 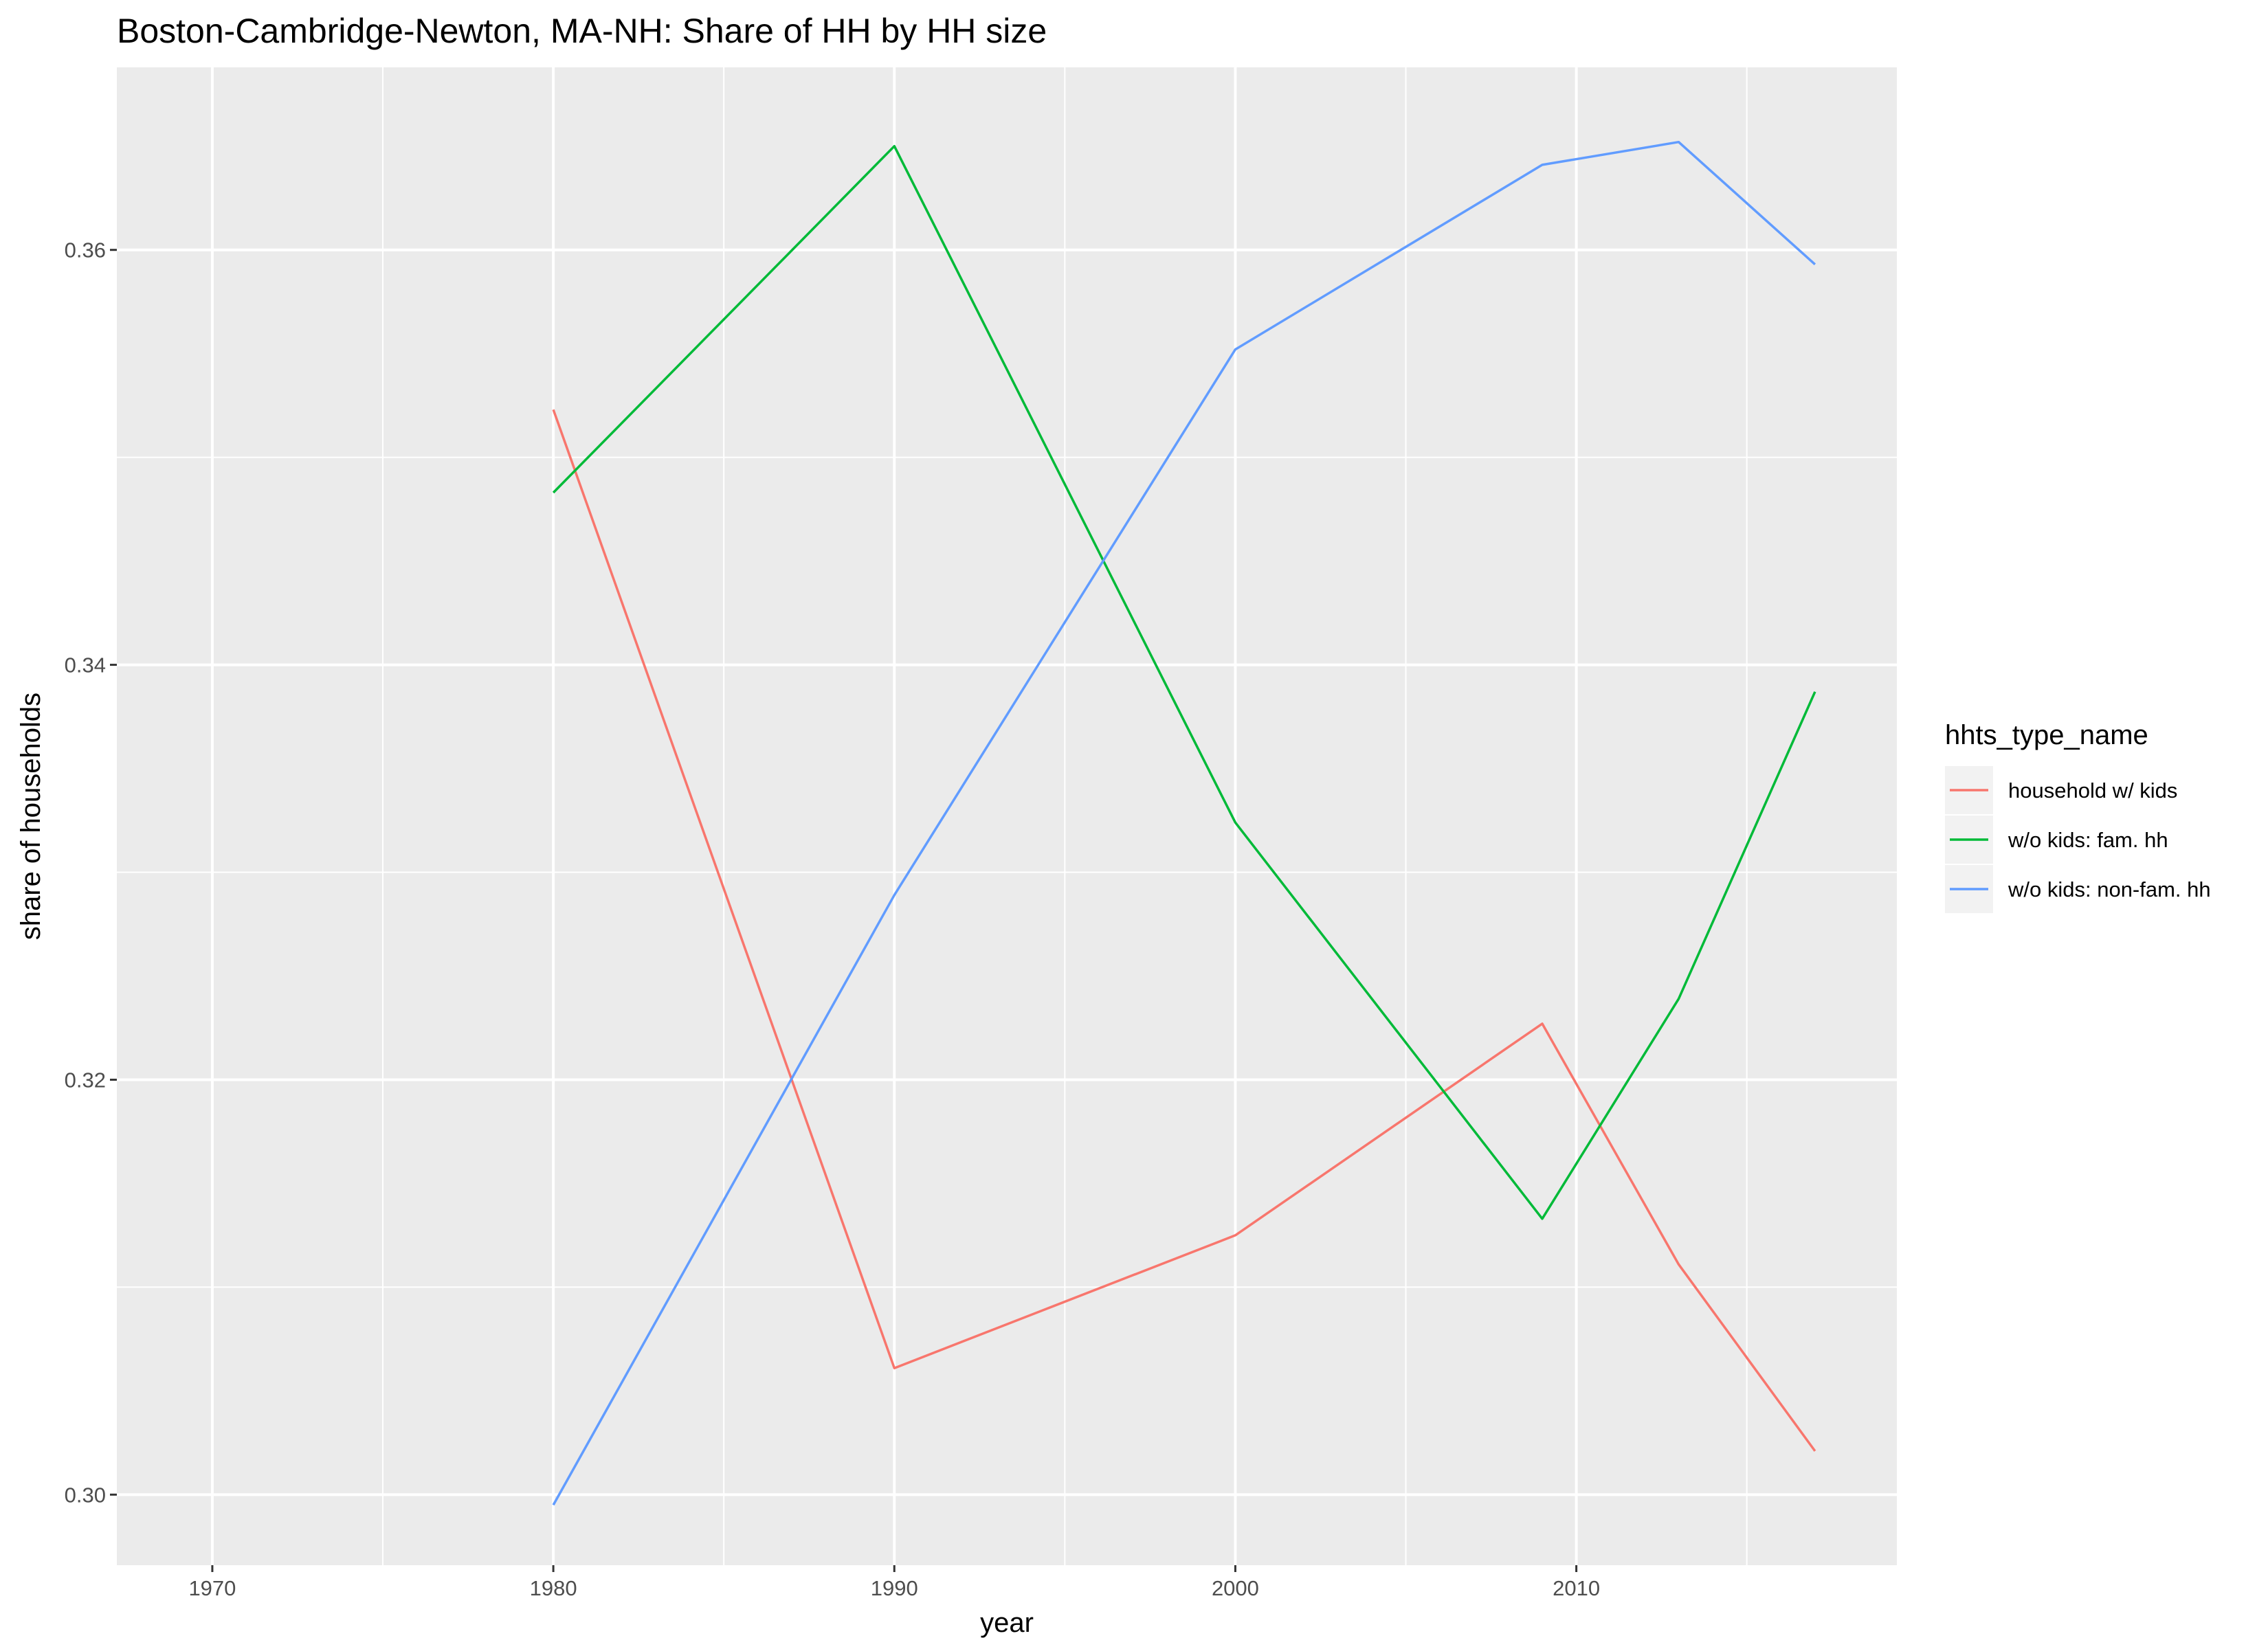 I want to click on x-tick-label: 1990, so click(x=895, y=1588).